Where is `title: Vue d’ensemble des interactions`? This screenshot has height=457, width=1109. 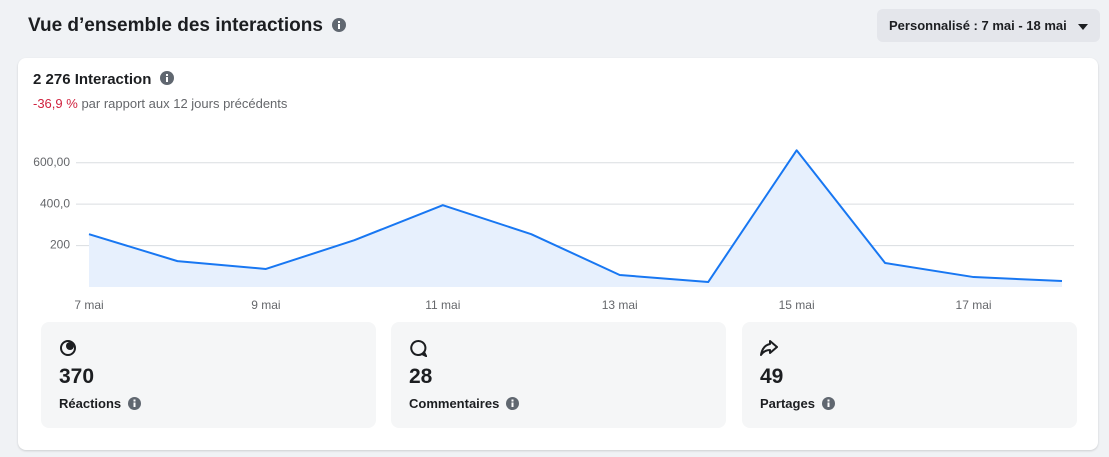 title: Vue d’ensemble des interactions is located at coordinates (187, 26).